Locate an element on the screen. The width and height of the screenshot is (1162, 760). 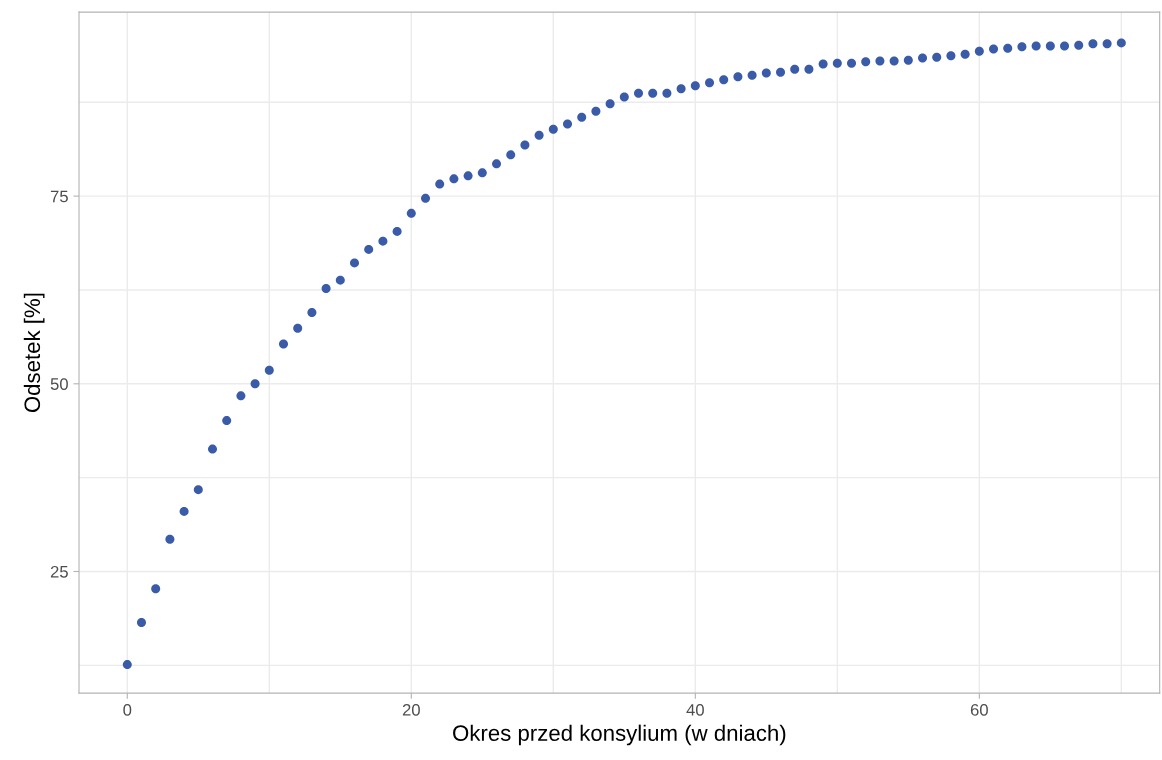
y-axis-title: Odsetek [%] is located at coordinates (34, 353).